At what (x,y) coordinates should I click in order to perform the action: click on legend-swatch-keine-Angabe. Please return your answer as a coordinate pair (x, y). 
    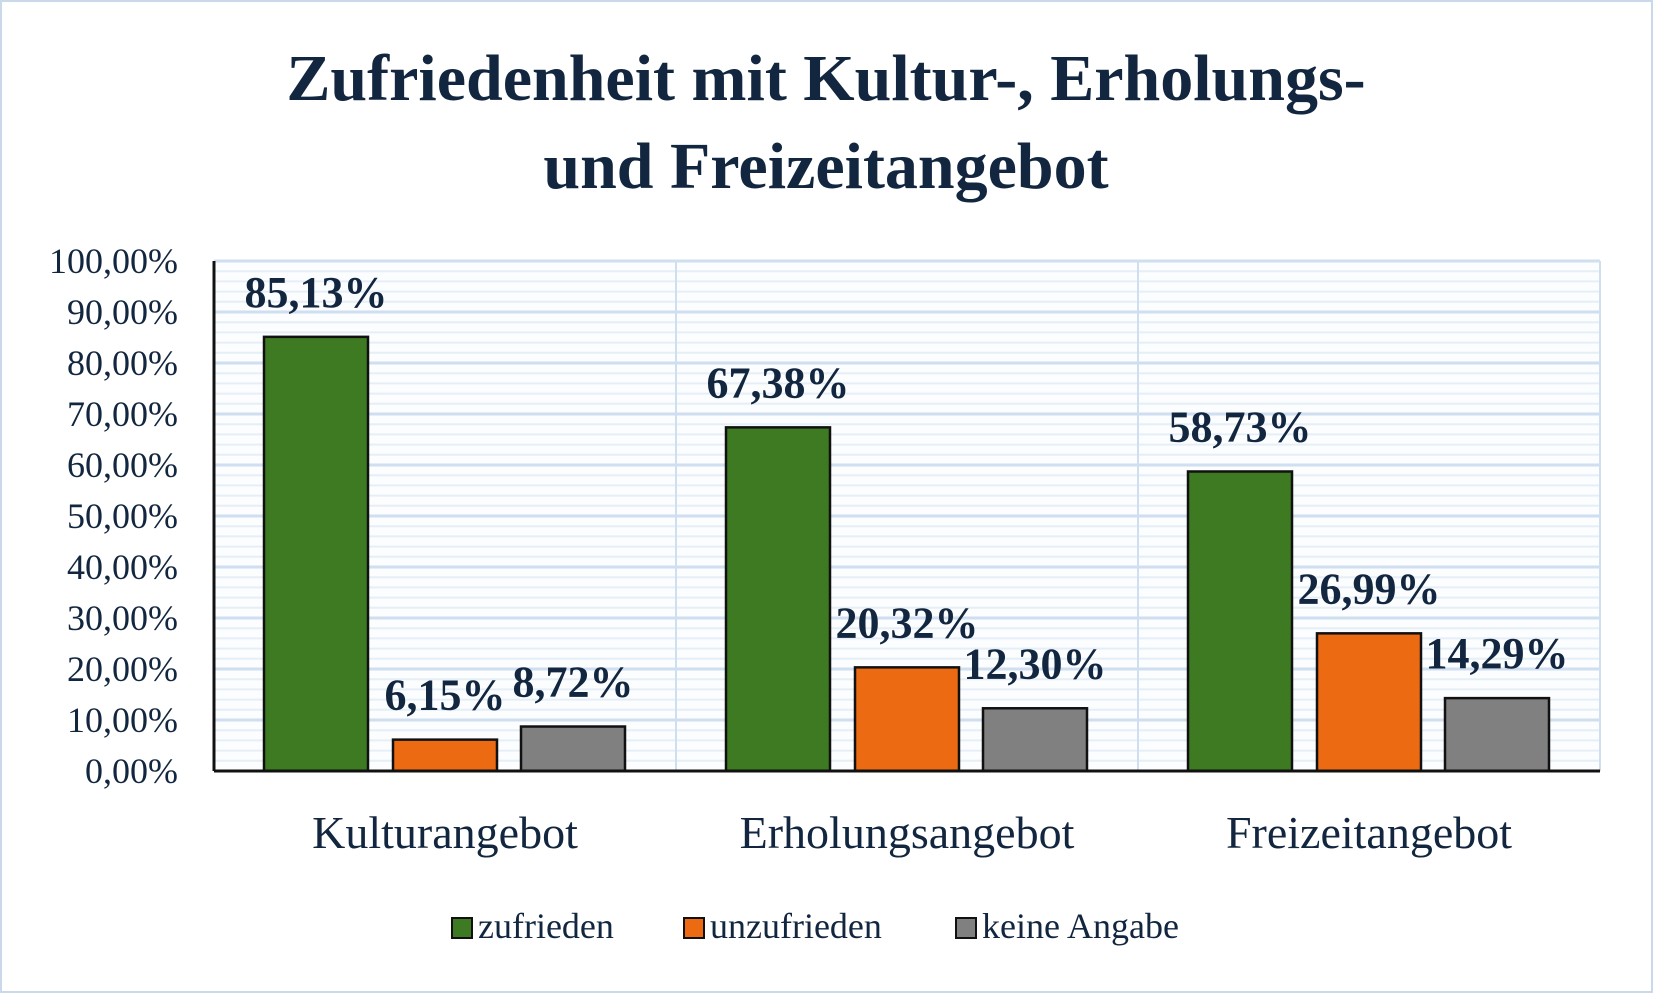
    Looking at the image, I should click on (966, 928).